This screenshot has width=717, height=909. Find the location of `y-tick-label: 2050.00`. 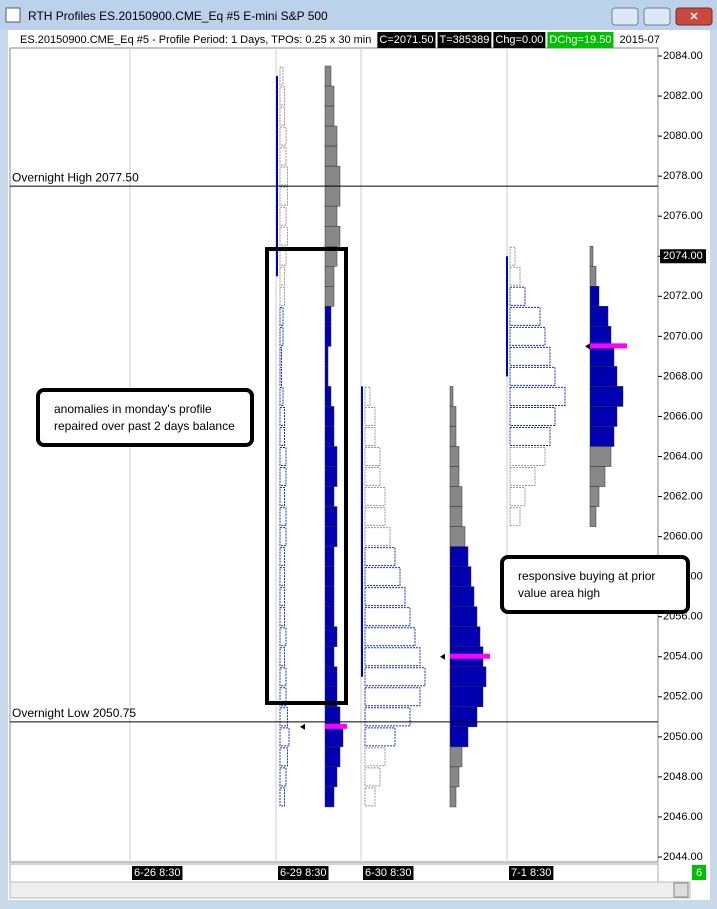

y-tick-label: 2050.00 is located at coordinates (683, 737).